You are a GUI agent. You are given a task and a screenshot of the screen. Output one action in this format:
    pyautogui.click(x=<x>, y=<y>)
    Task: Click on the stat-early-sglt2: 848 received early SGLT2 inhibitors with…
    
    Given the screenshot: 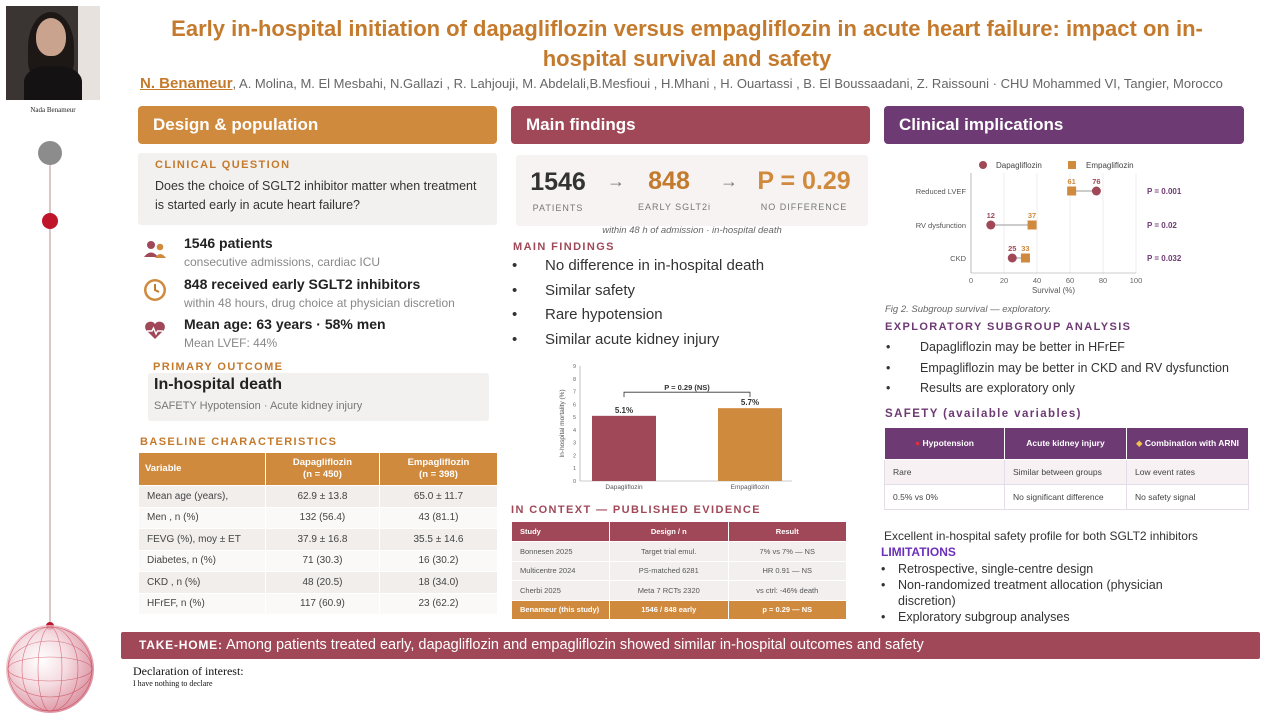 What is the action you would take?
    pyautogui.click(x=320, y=296)
    